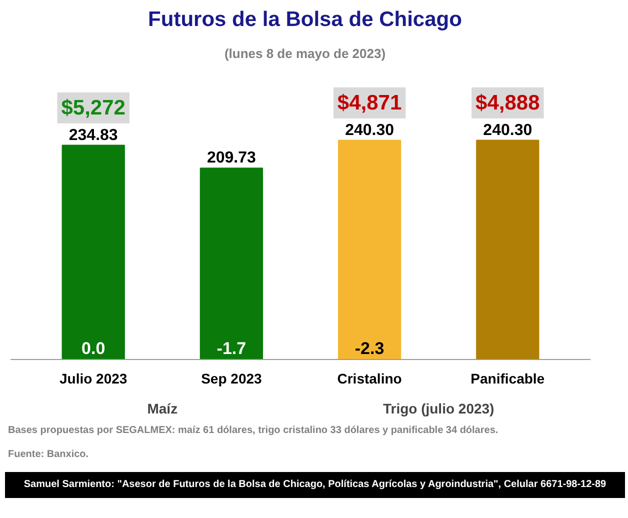 The height and width of the screenshot is (518, 628). I want to click on text: Samuel Sarmiento: "Asesor de Futuros de la Bolsa de Chicago, Políticas Agrícolas y Agroindustria", Celular 6671-98-12-89, so click(315, 485).